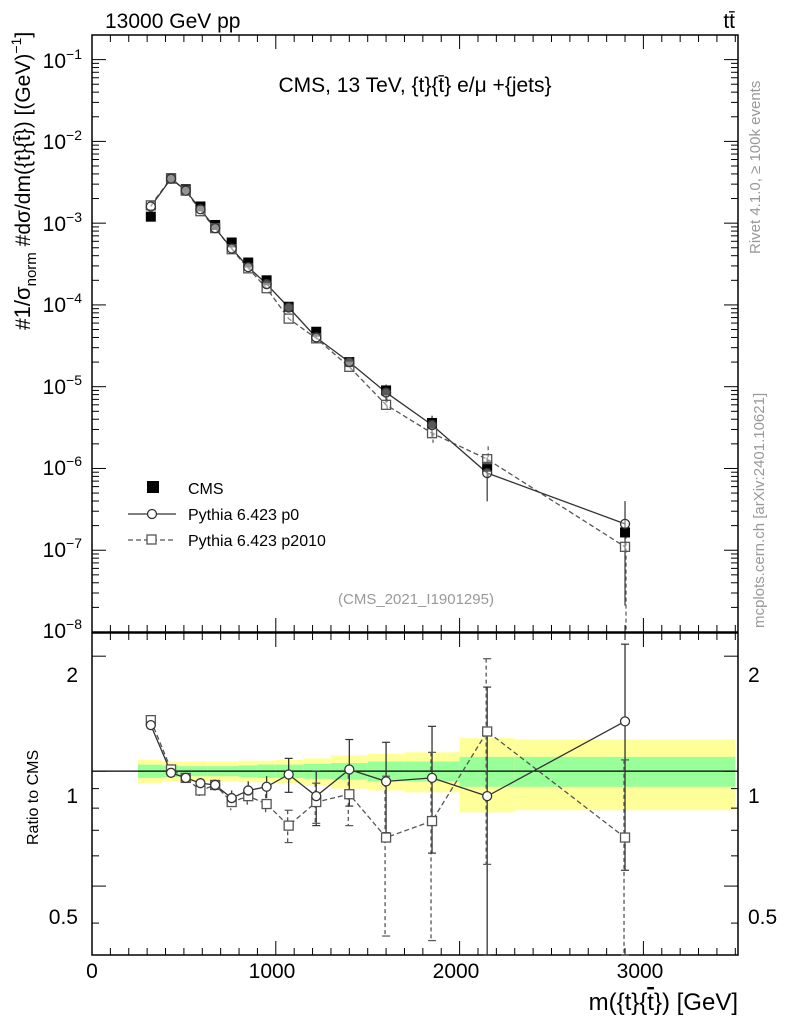  Describe the element at coordinates (243, 515) in the screenshot. I see `legend-p0-label: Pythia 6.423 p0` at that location.